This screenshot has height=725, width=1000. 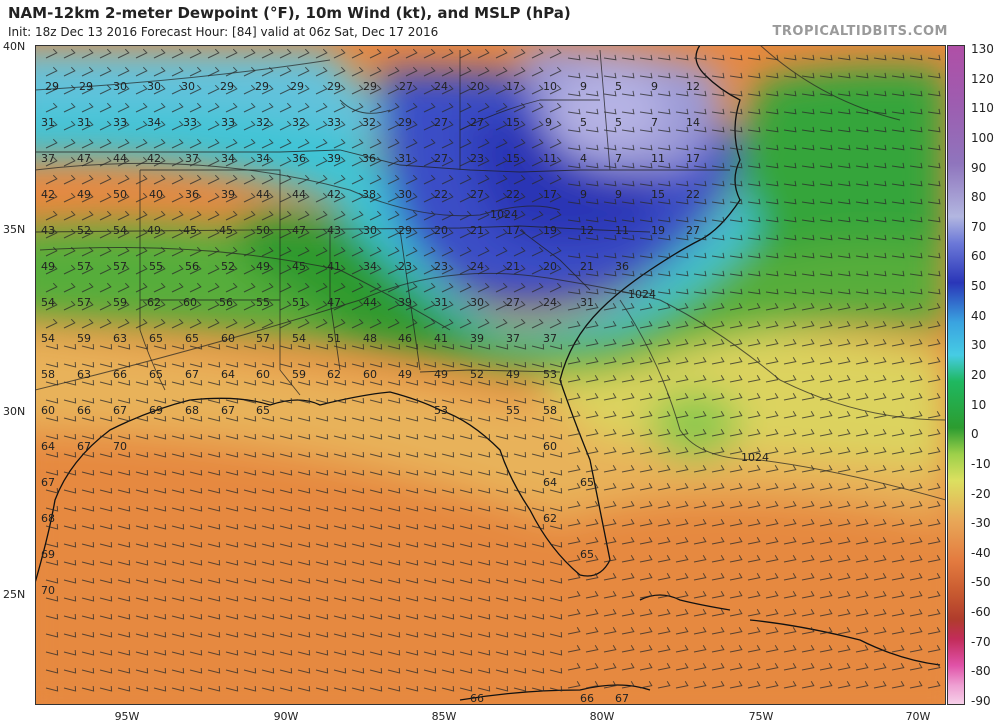 I want to click on dewpoint-value: 42, so click(x=48, y=194).